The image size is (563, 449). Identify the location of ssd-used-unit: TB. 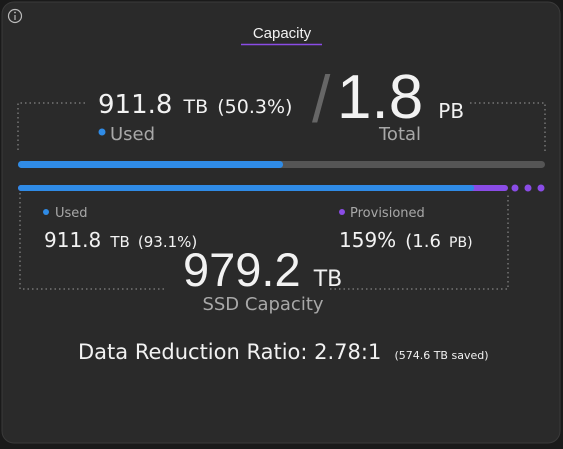
(119, 242).